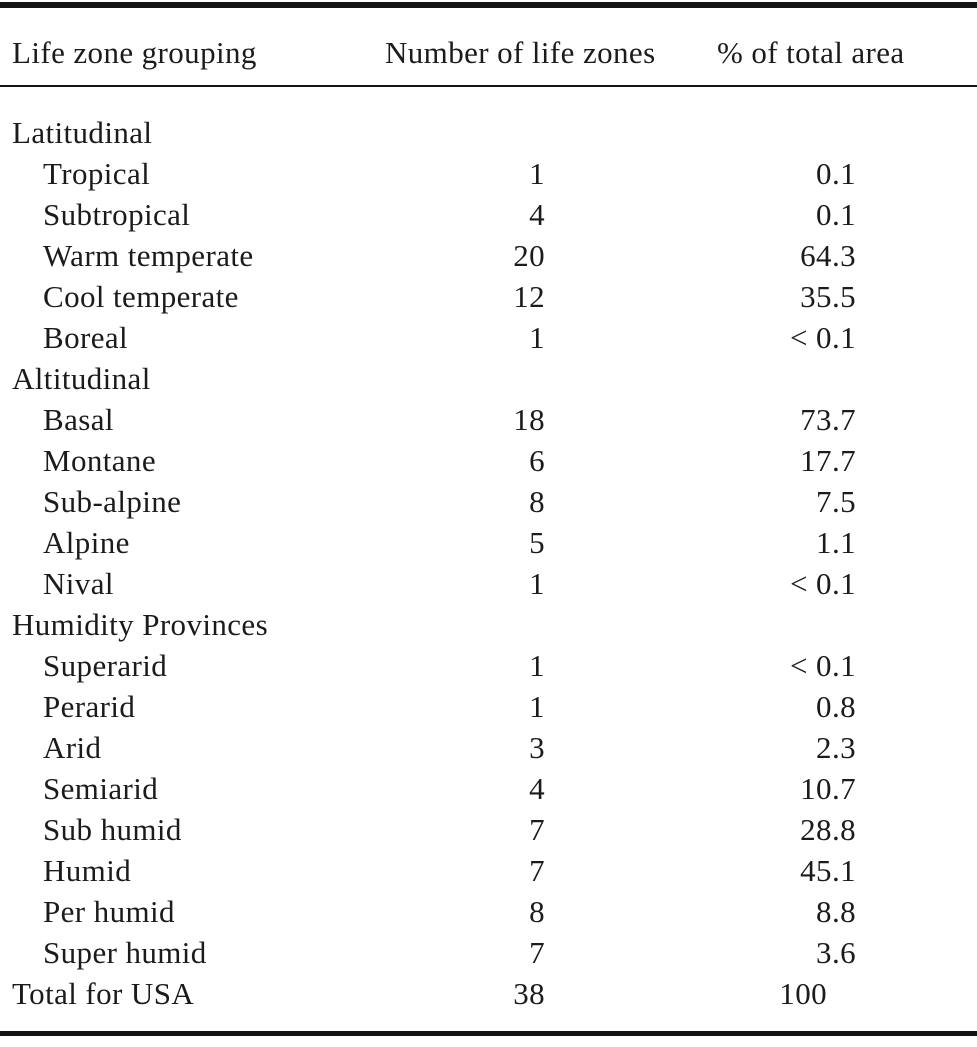  Describe the element at coordinates (125, 952) in the screenshot. I see `row-label: Super humid` at that location.